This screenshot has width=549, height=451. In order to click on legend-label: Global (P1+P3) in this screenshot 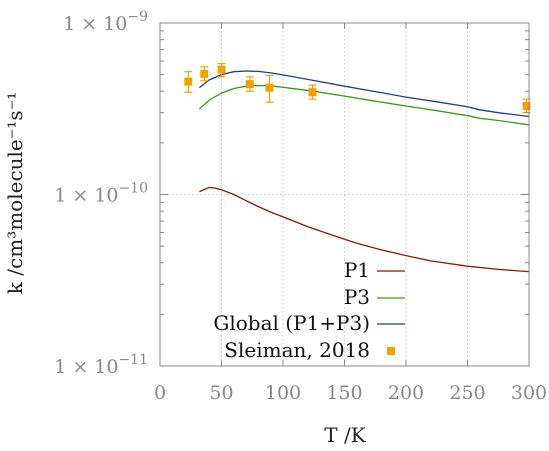, I will do `click(291, 323)`.